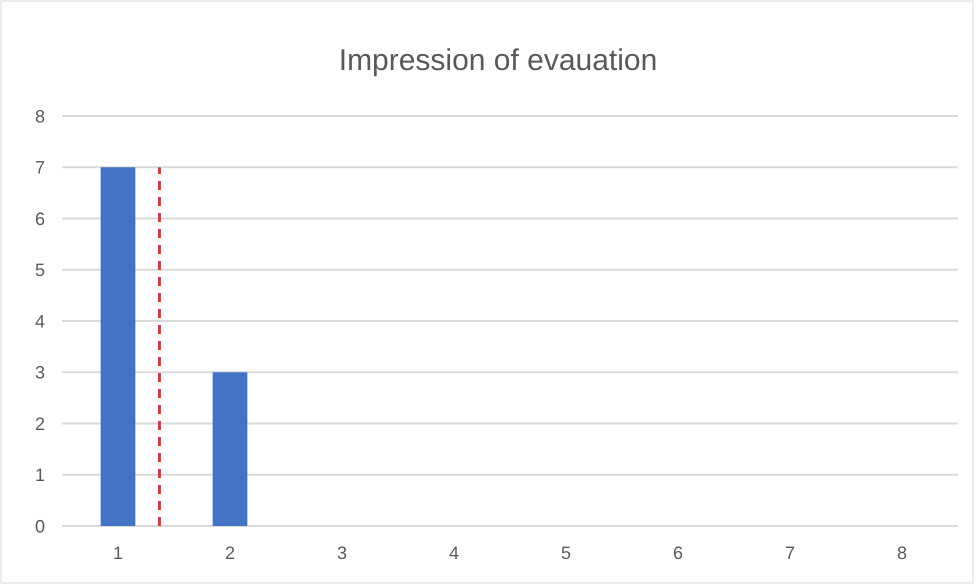 The width and height of the screenshot is (976, 586). Describe the element at coordinates (118, 553) in the screenshot. I see `x-tick-label: 1` at that location.